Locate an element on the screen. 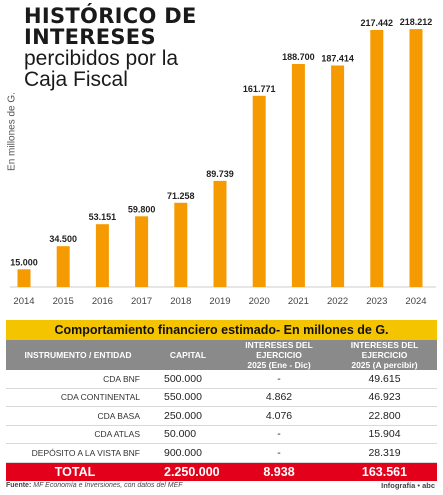  bar-2015 is located at coordinates (63, 266).